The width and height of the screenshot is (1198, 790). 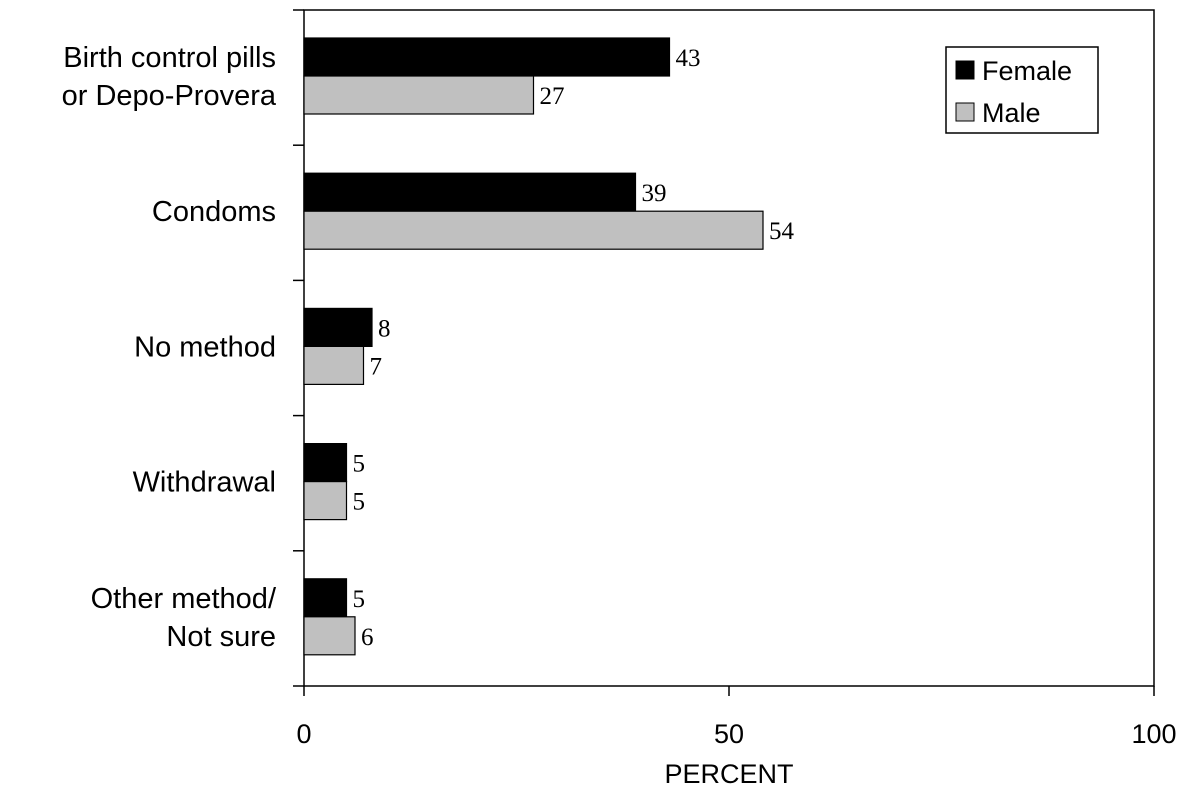 I want to click on category-label: Condoms, so click(x=214, y=212).